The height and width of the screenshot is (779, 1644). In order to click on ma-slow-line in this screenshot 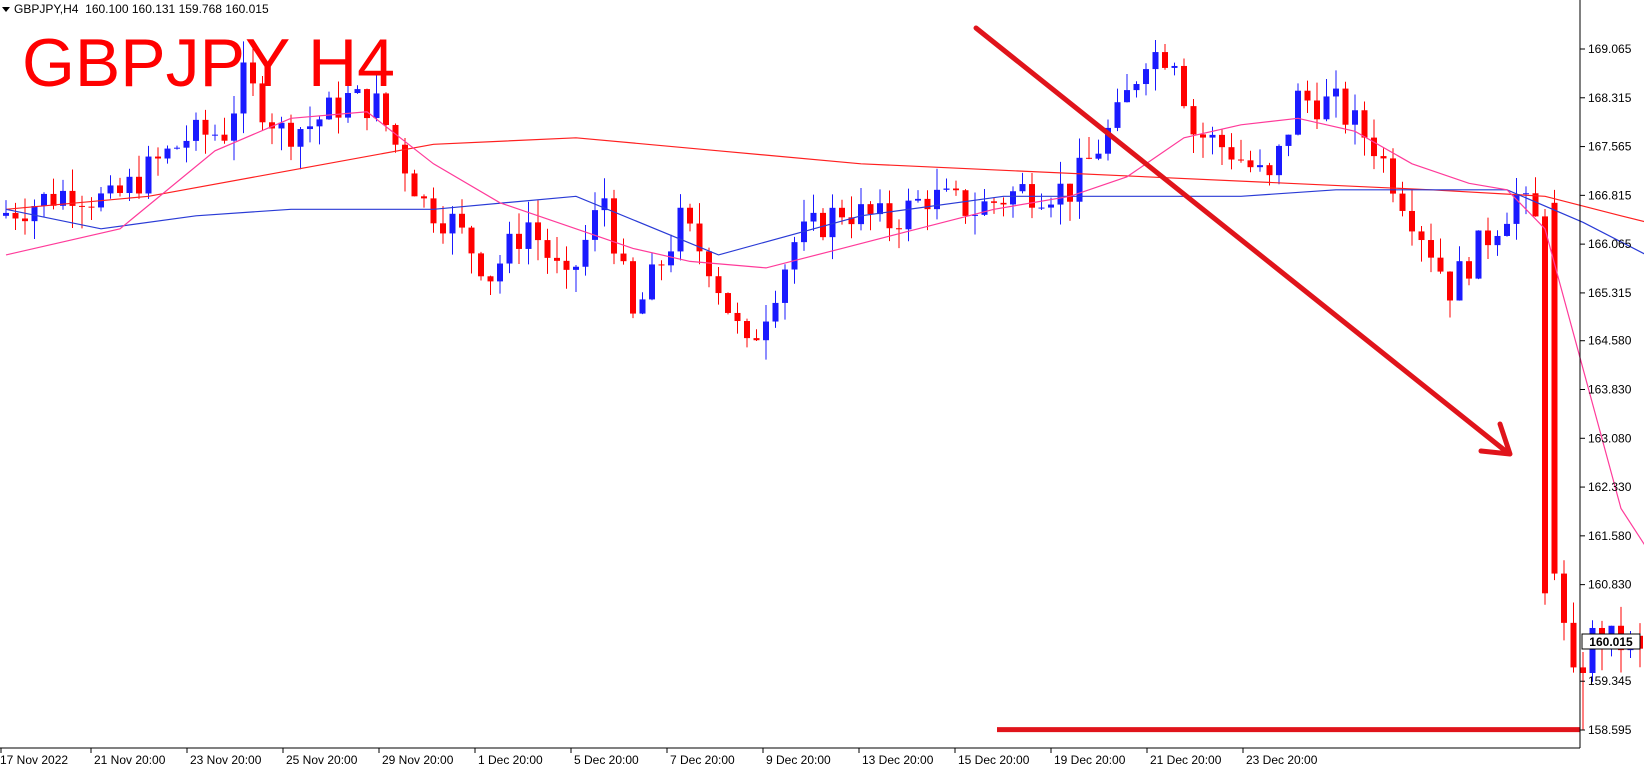, I will do `click(824, 180)`.